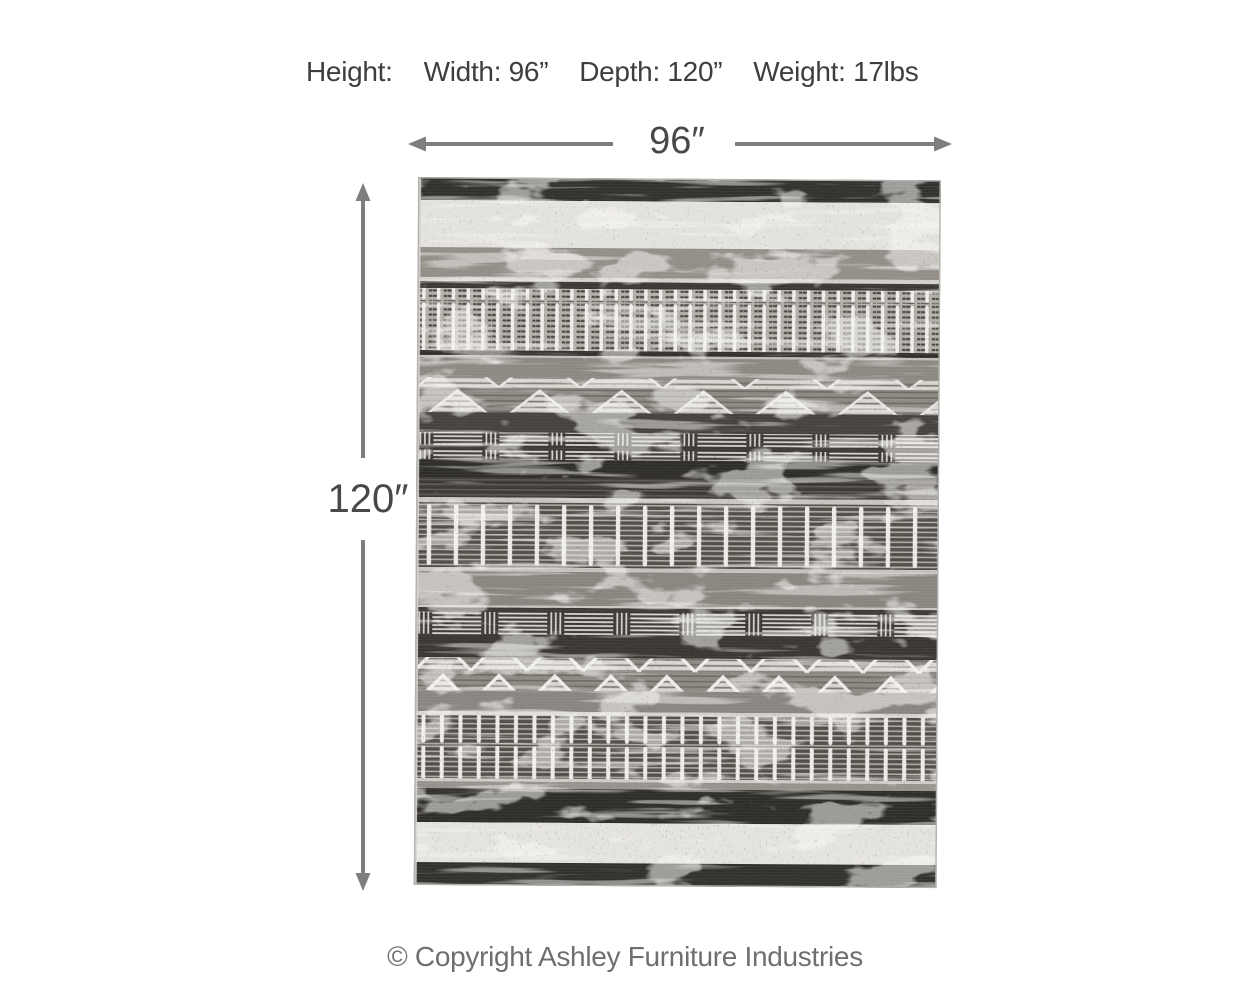 This screenshot has height=1000, width=1250. Describe the element at coordinates (349, 71) in the screenshot. I see `spec-height-label: Height:` at that location.